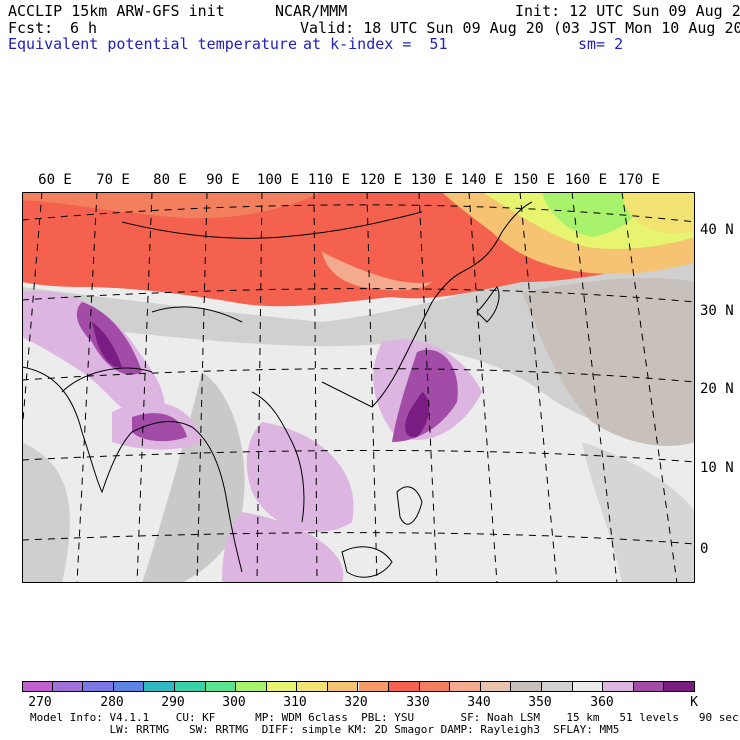 Image resolution: width=740 pixels, height=740 pixels. Describe the element at coordinates (31, 28) in the screenshot. I see `forecast-label: Fcst:` at that location.